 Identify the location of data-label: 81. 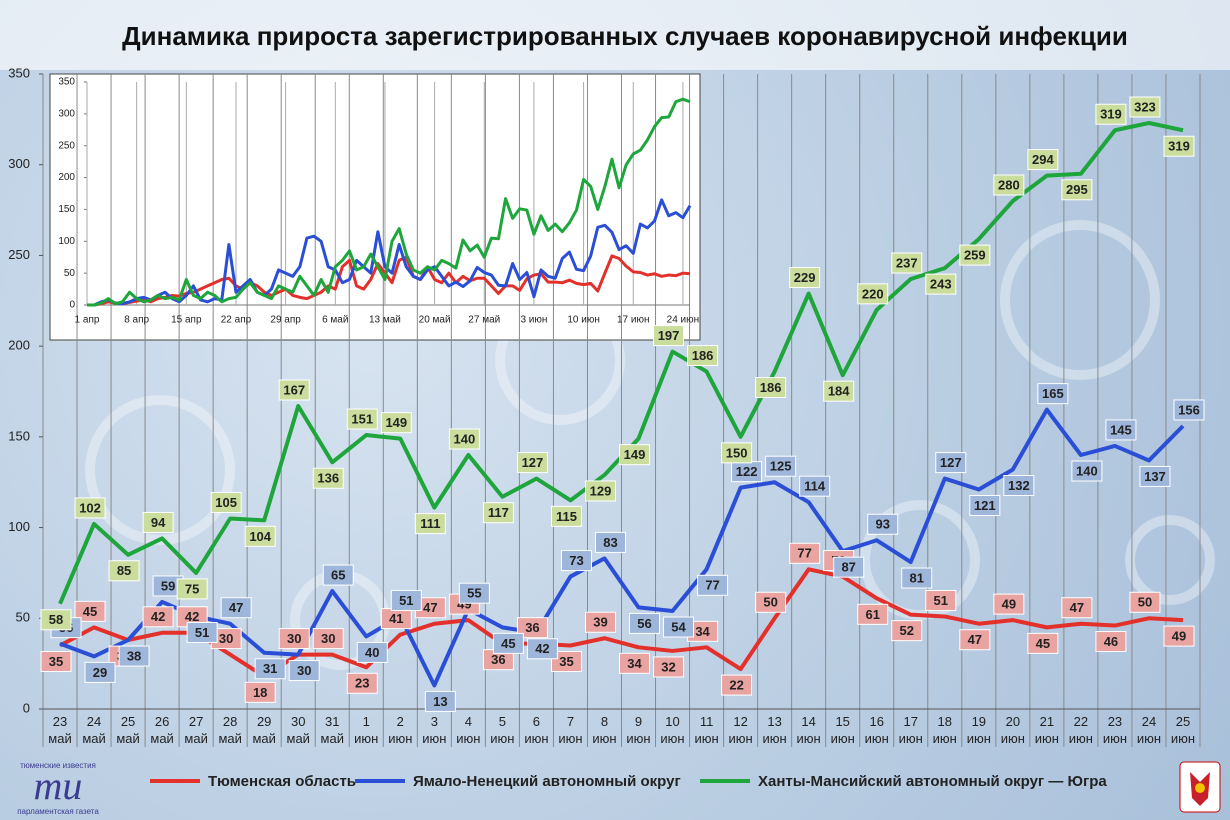
(917, 577).